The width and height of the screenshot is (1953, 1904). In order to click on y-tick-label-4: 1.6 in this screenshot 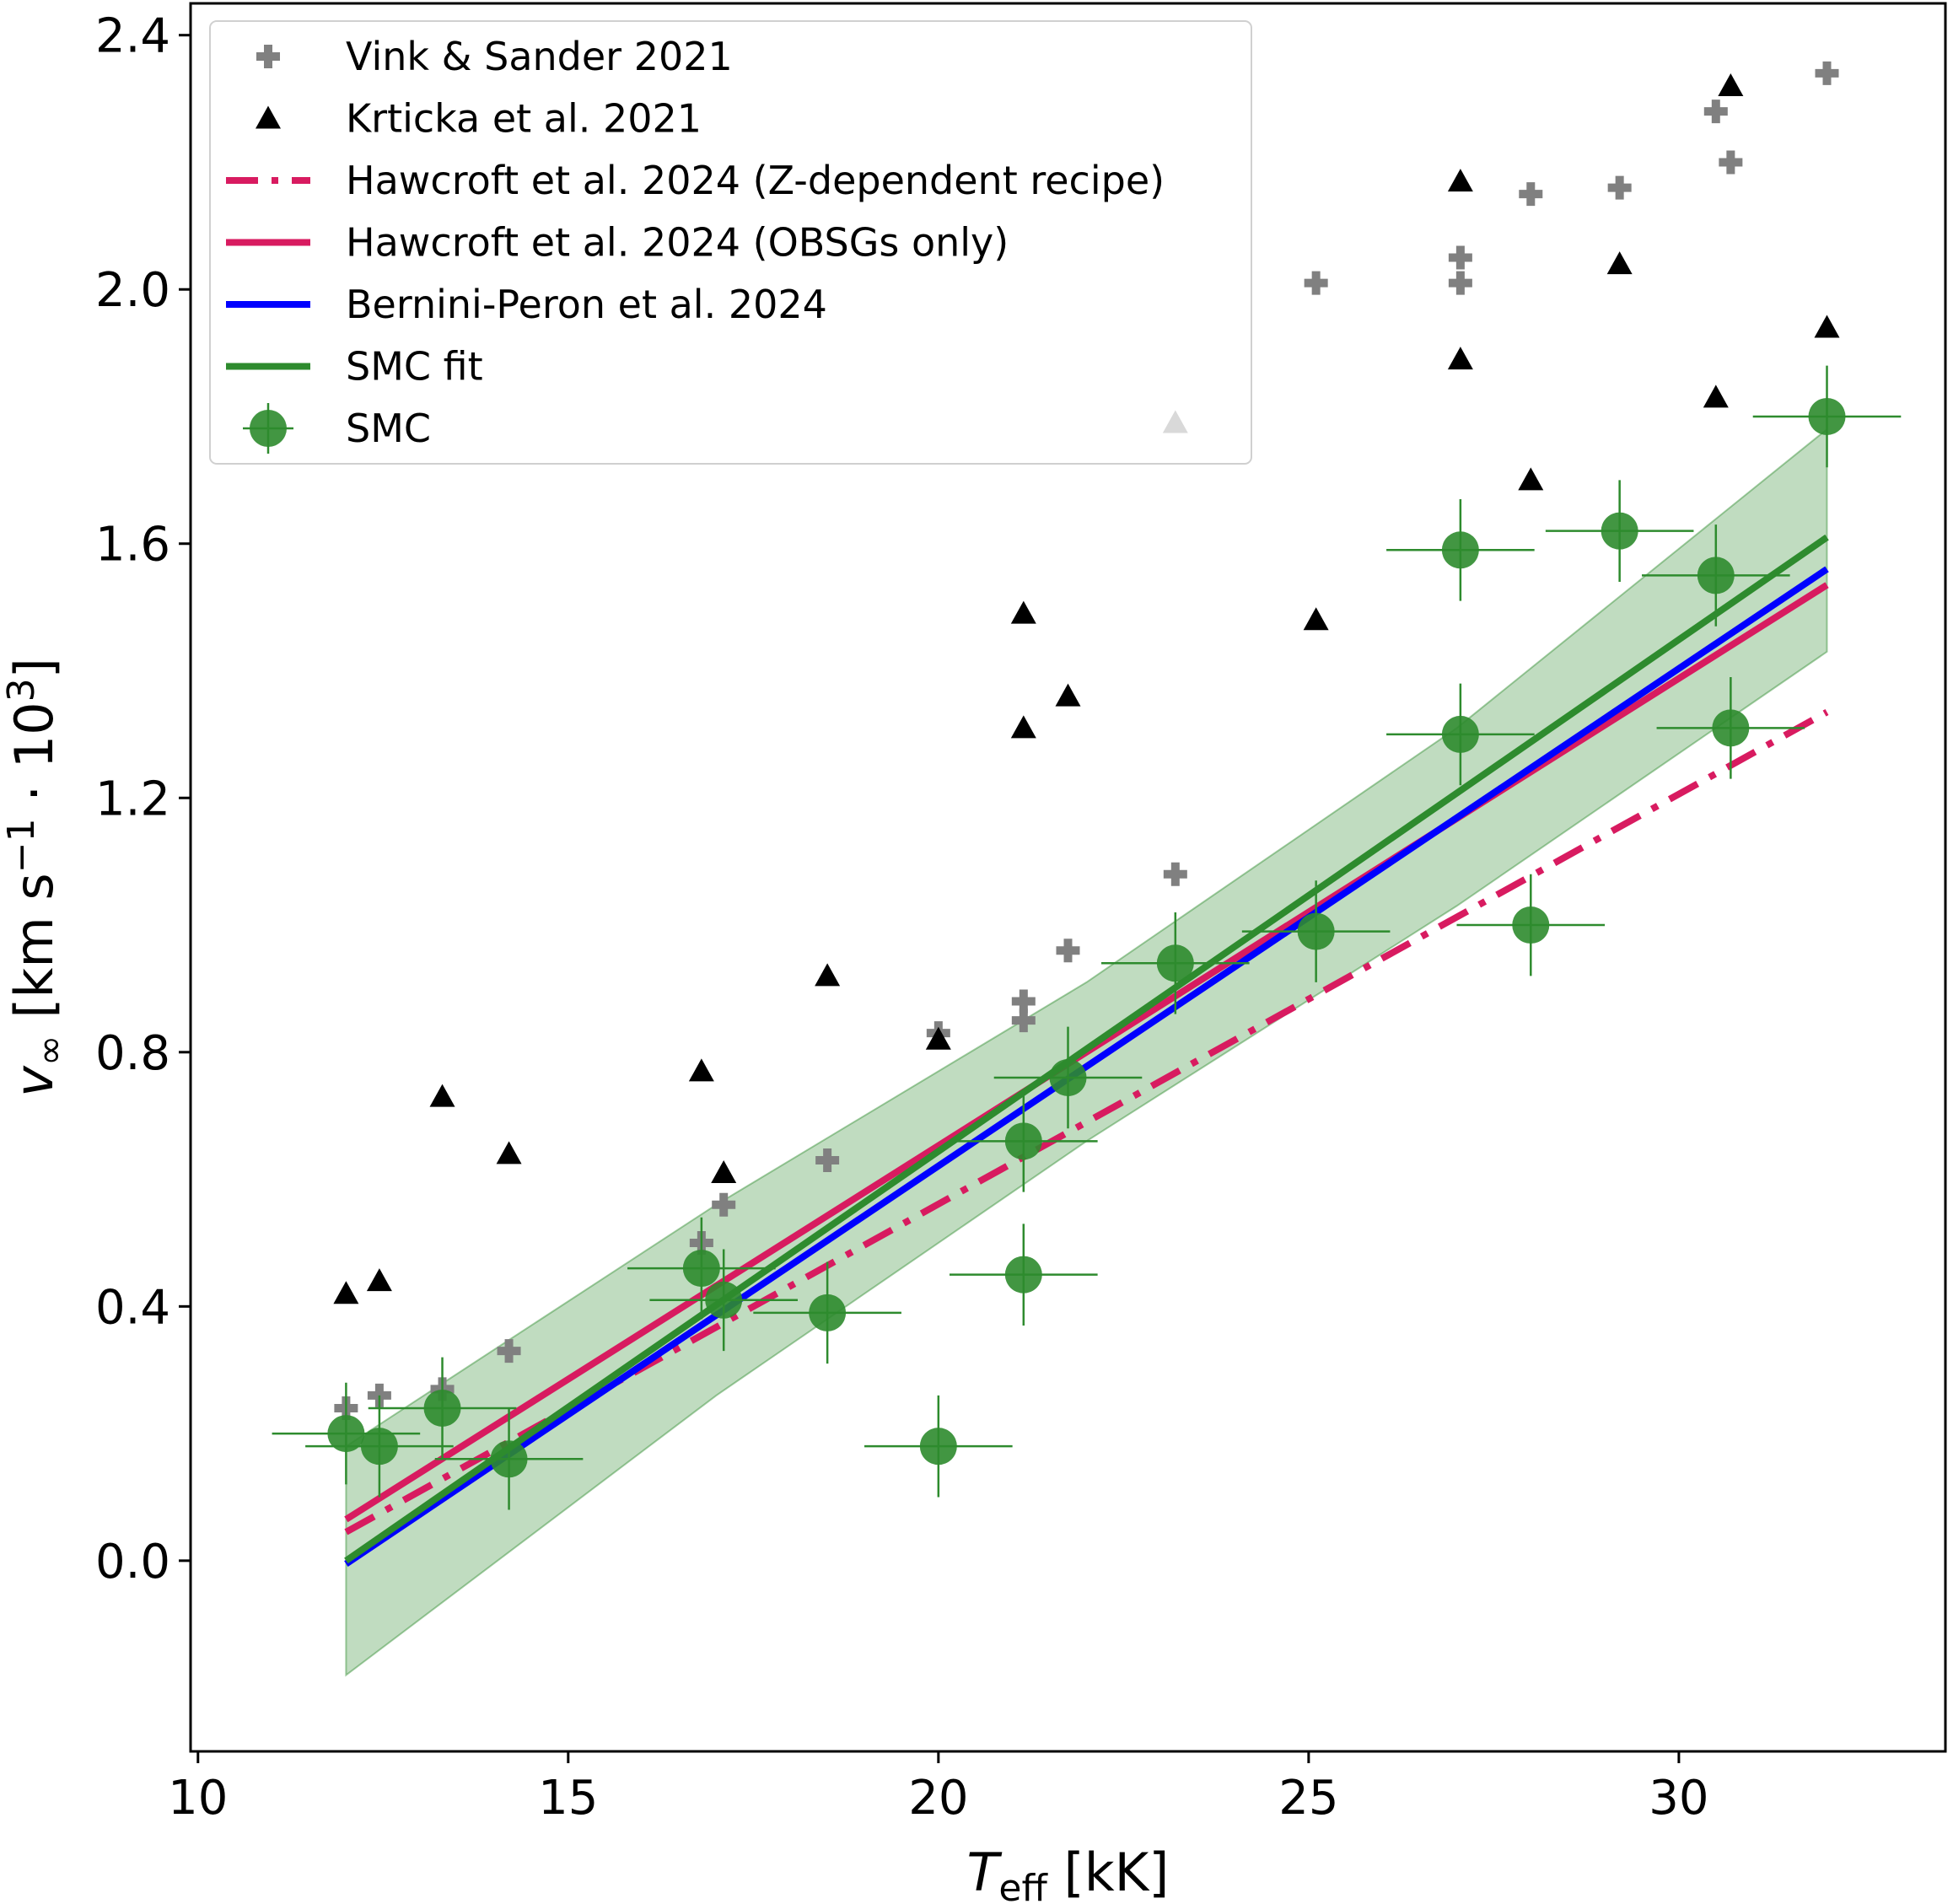, I will do `click(132, 545)`.